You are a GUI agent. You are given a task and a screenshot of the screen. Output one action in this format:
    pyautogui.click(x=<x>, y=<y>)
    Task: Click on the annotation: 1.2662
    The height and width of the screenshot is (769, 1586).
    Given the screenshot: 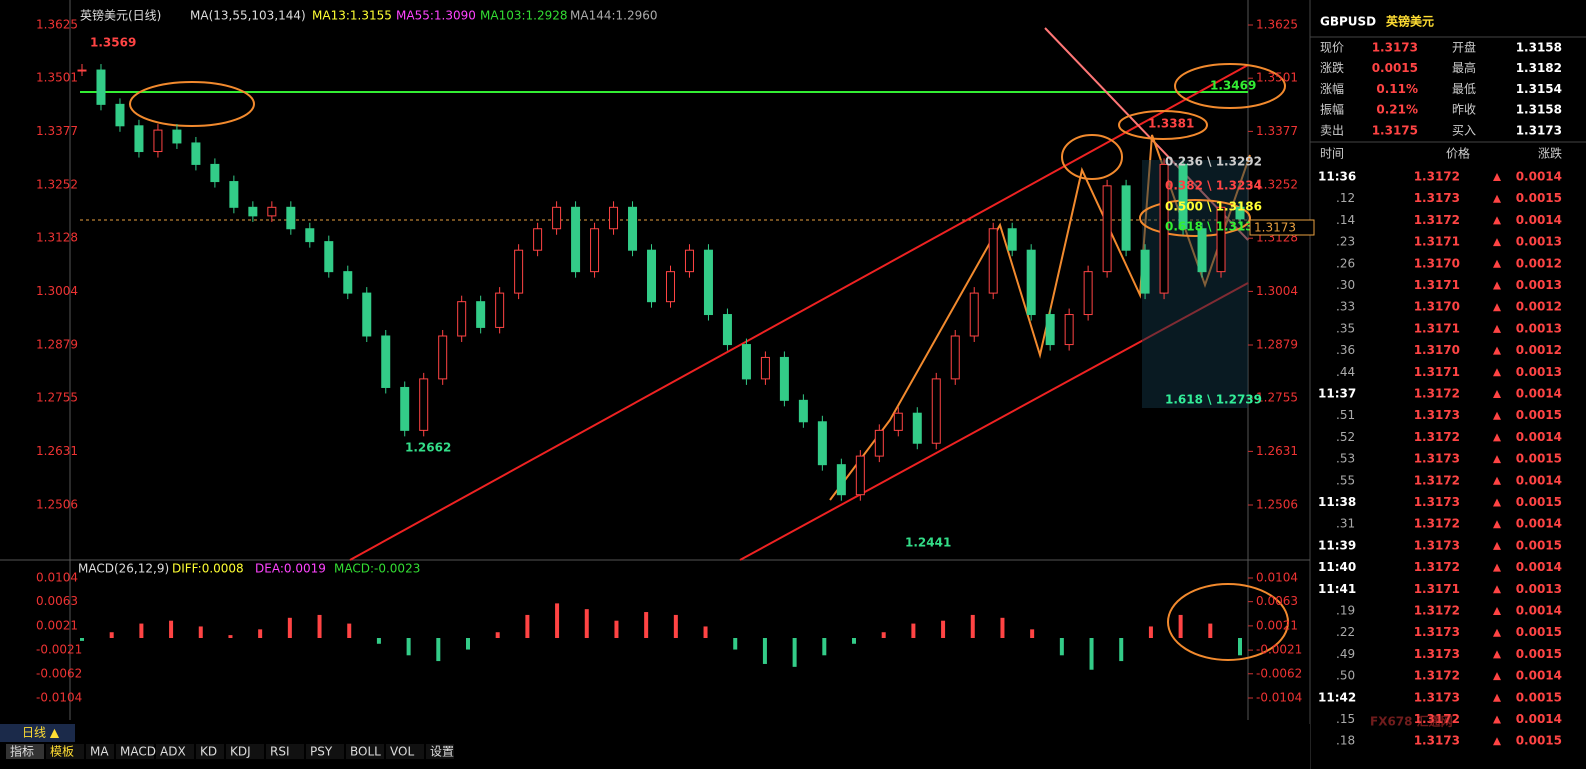 What is the action you would take?
    pyautogui.click(x=428, y=448)
    